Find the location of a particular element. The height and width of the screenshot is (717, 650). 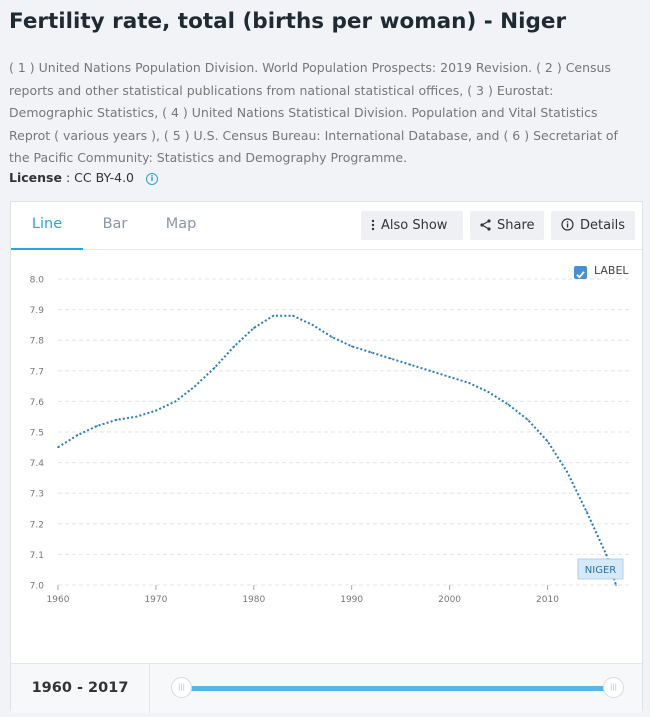

series-label-box is located at coordinates (600, 569).